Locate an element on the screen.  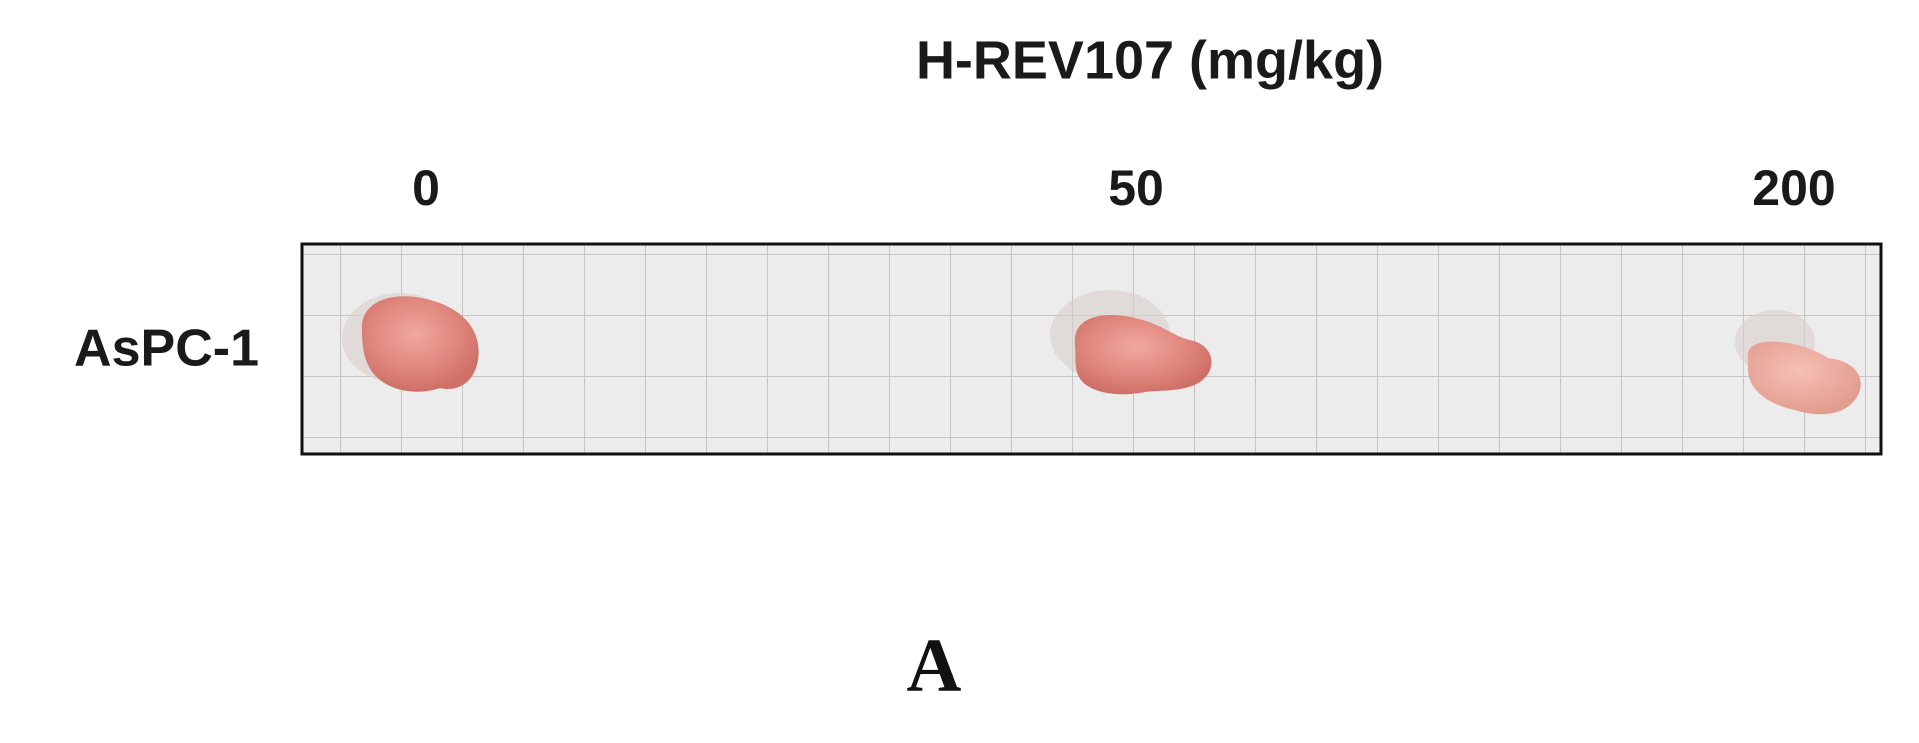
figure-title: H-REV107 (mg/kg) is located at coordinates (1150, 60).